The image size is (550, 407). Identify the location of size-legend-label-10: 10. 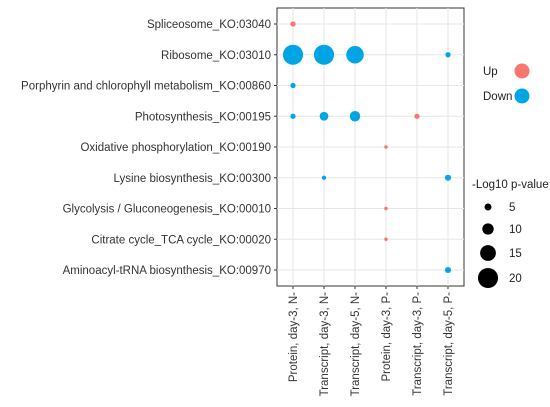
(515, 230).